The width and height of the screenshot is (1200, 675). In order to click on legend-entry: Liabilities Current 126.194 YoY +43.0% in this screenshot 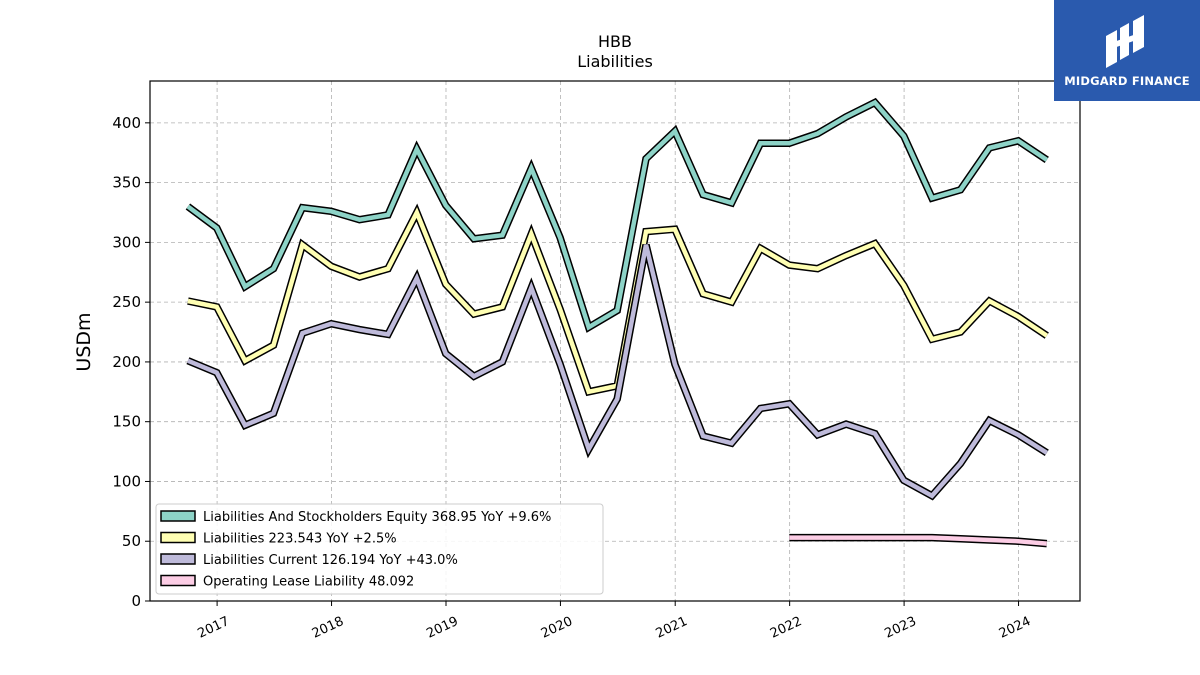, I will do `click(330, 560)`.